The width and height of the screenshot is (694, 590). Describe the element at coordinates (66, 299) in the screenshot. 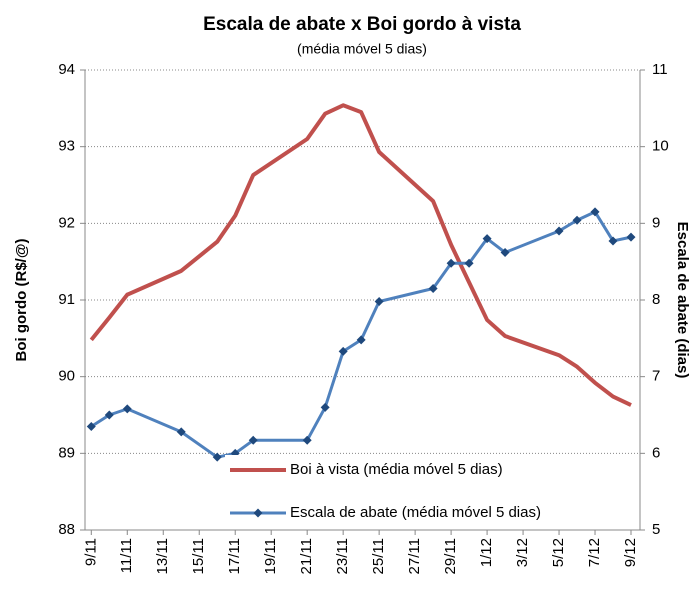

I see `y-tick-label: 91` at that location.